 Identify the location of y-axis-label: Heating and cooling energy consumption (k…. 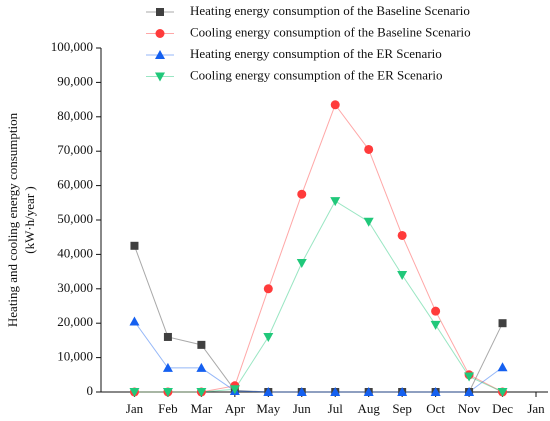
(21, 219).